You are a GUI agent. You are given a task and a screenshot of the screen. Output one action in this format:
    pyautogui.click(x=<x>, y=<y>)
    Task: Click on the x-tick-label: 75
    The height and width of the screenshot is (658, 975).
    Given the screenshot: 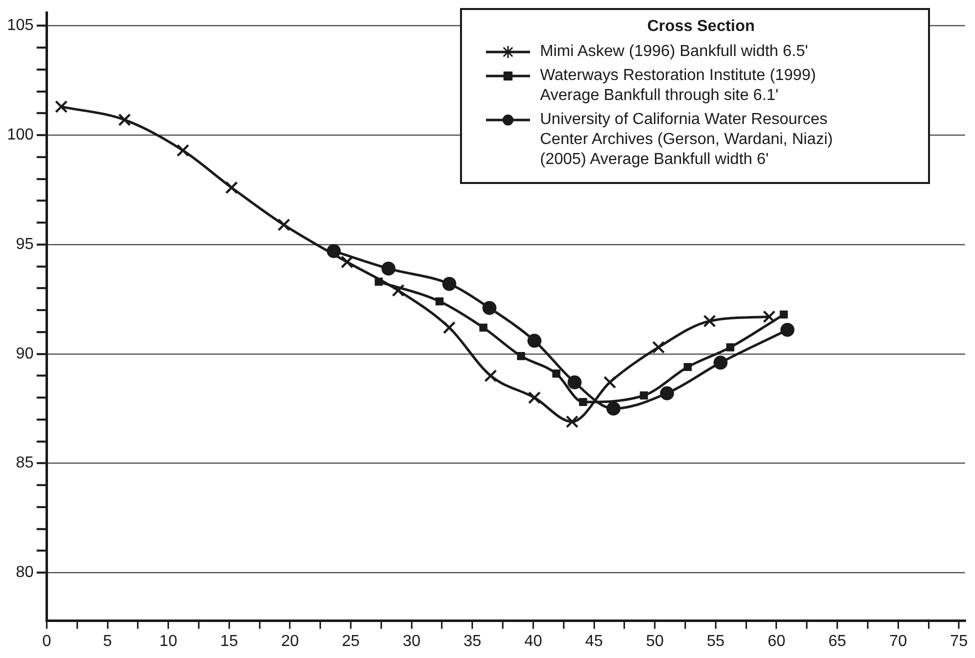 What is the action you would take?
    pyautogui.click(x=959, y=641)
    